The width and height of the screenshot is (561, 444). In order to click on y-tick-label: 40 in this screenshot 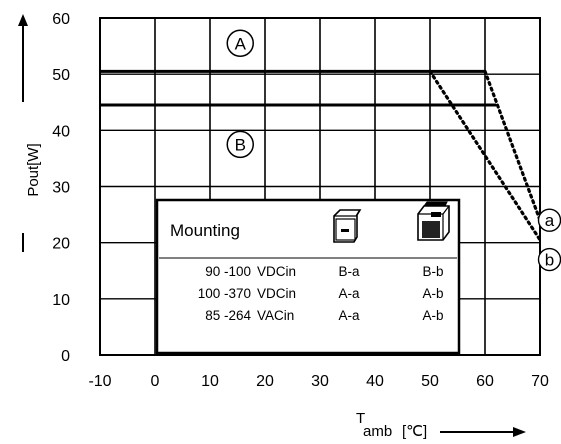, I will do `click(61, 131)`.